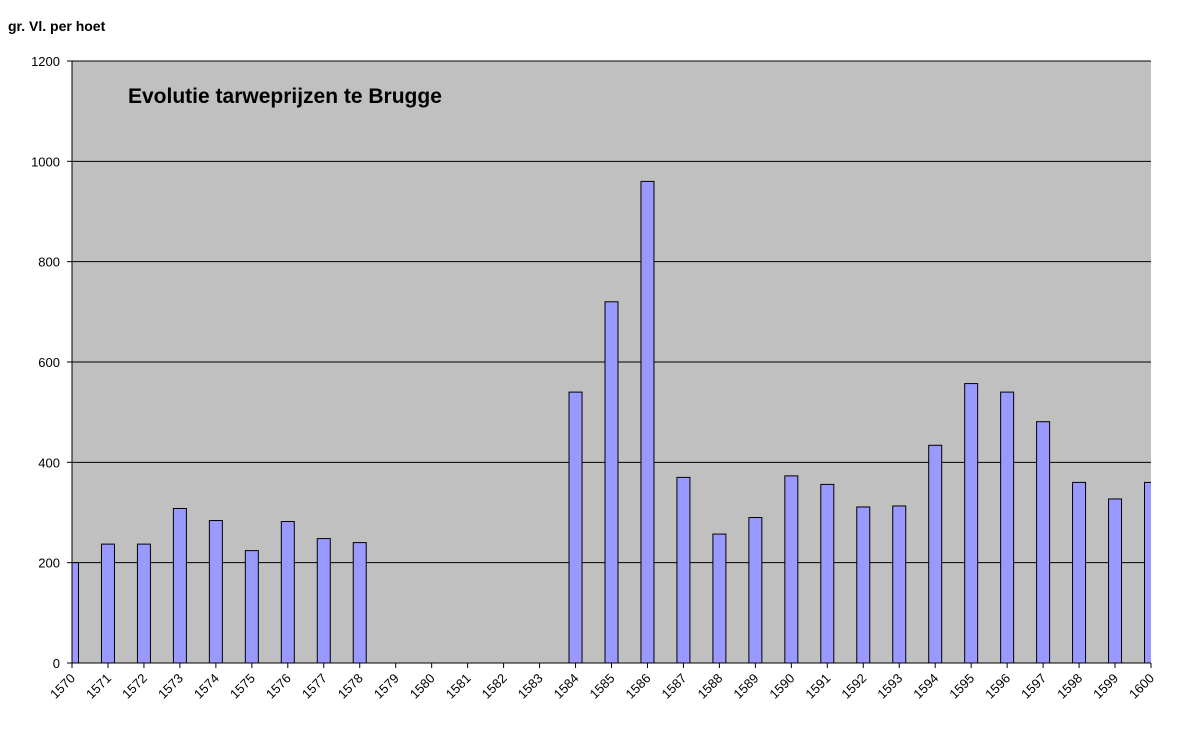 The image size is (1181, 743). What do you see at coordinates (1141, 686) in the screenshot?
I see `x-tick-label: 1600` at bounding box center [1141, 686].